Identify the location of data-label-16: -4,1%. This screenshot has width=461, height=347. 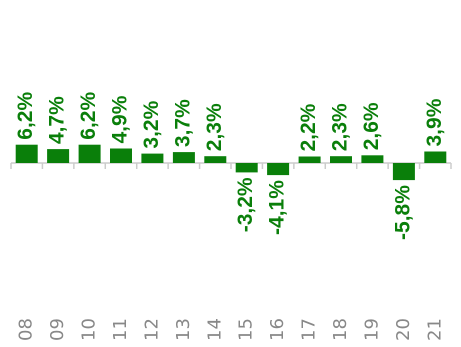
(277, 207).